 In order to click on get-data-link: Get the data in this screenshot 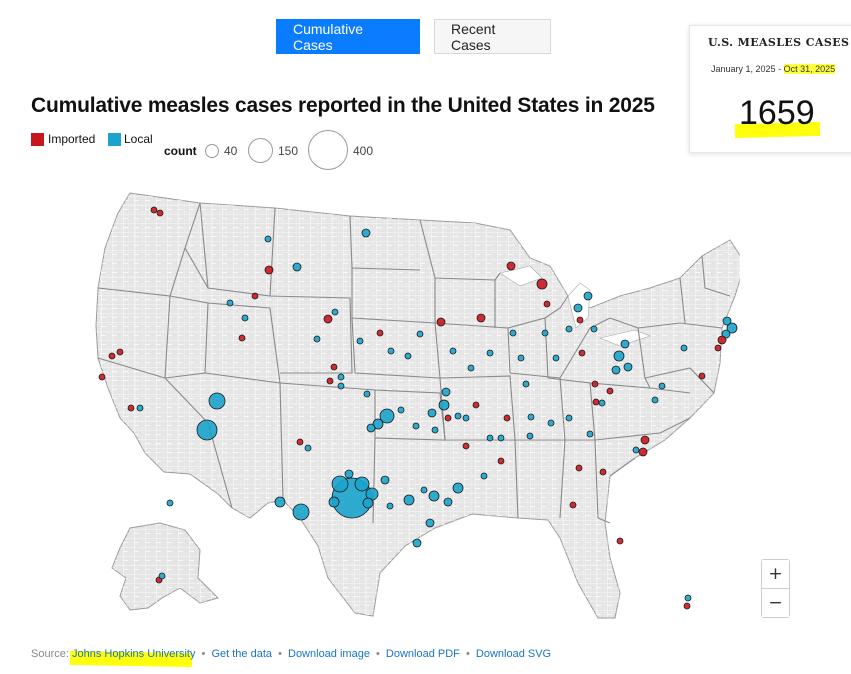, I will do `click(242, 654)`.